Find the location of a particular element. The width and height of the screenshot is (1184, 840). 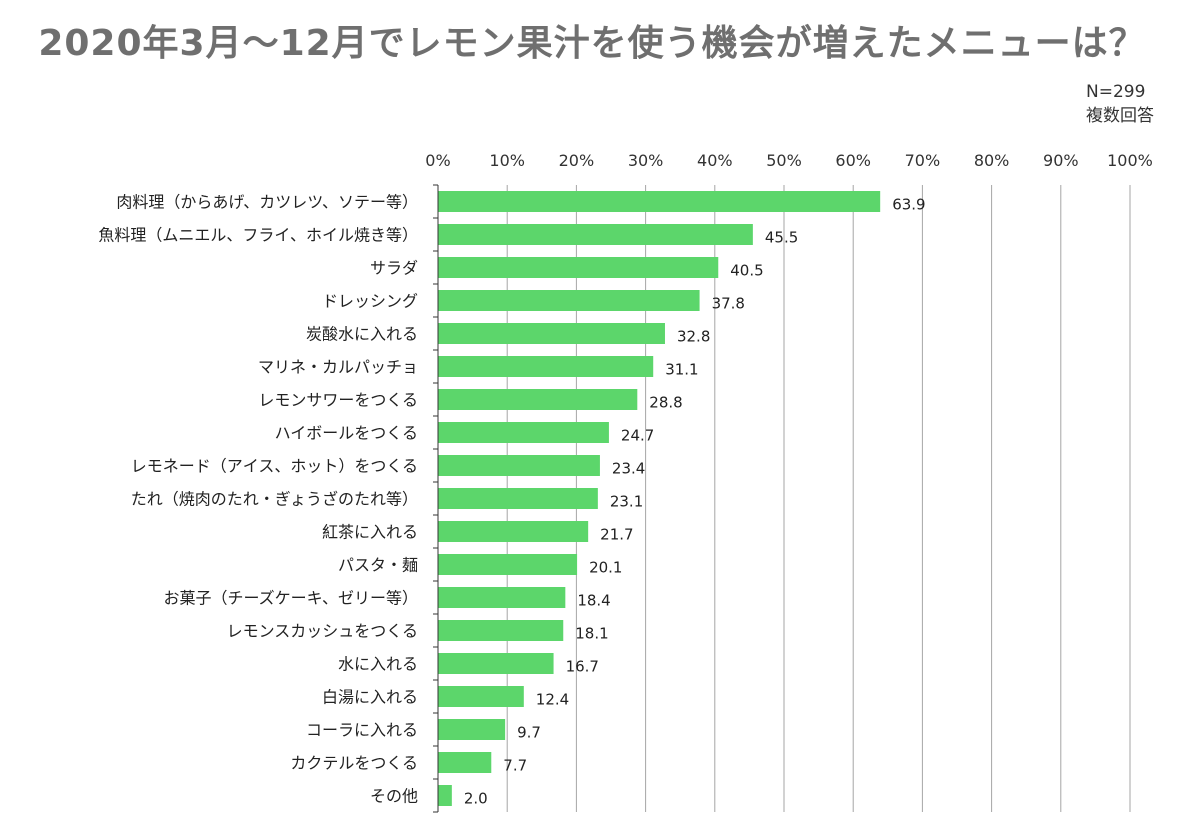

category-label: サラダ is located at coordinates (394, 268).